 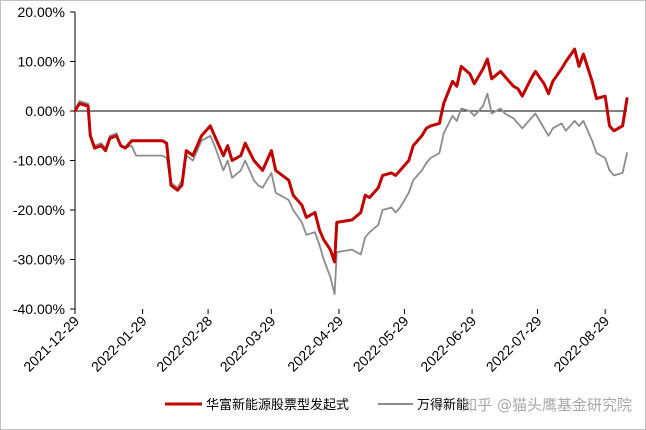 What do you see at coordinates (51, 344) in the screenshot?
I see `x-tick-label: 2021-12-29` at bounding box center [51, 344].